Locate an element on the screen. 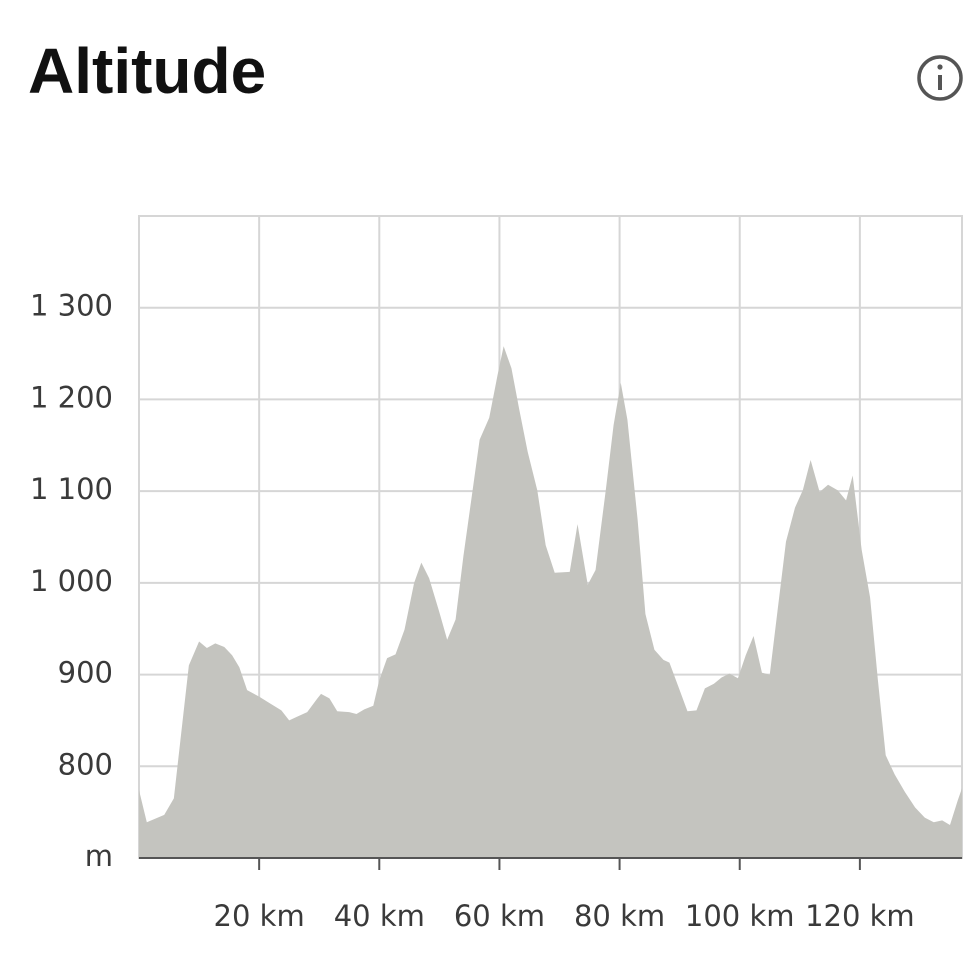  x-tick-label: 80 km is located at coordinates (619, 916).